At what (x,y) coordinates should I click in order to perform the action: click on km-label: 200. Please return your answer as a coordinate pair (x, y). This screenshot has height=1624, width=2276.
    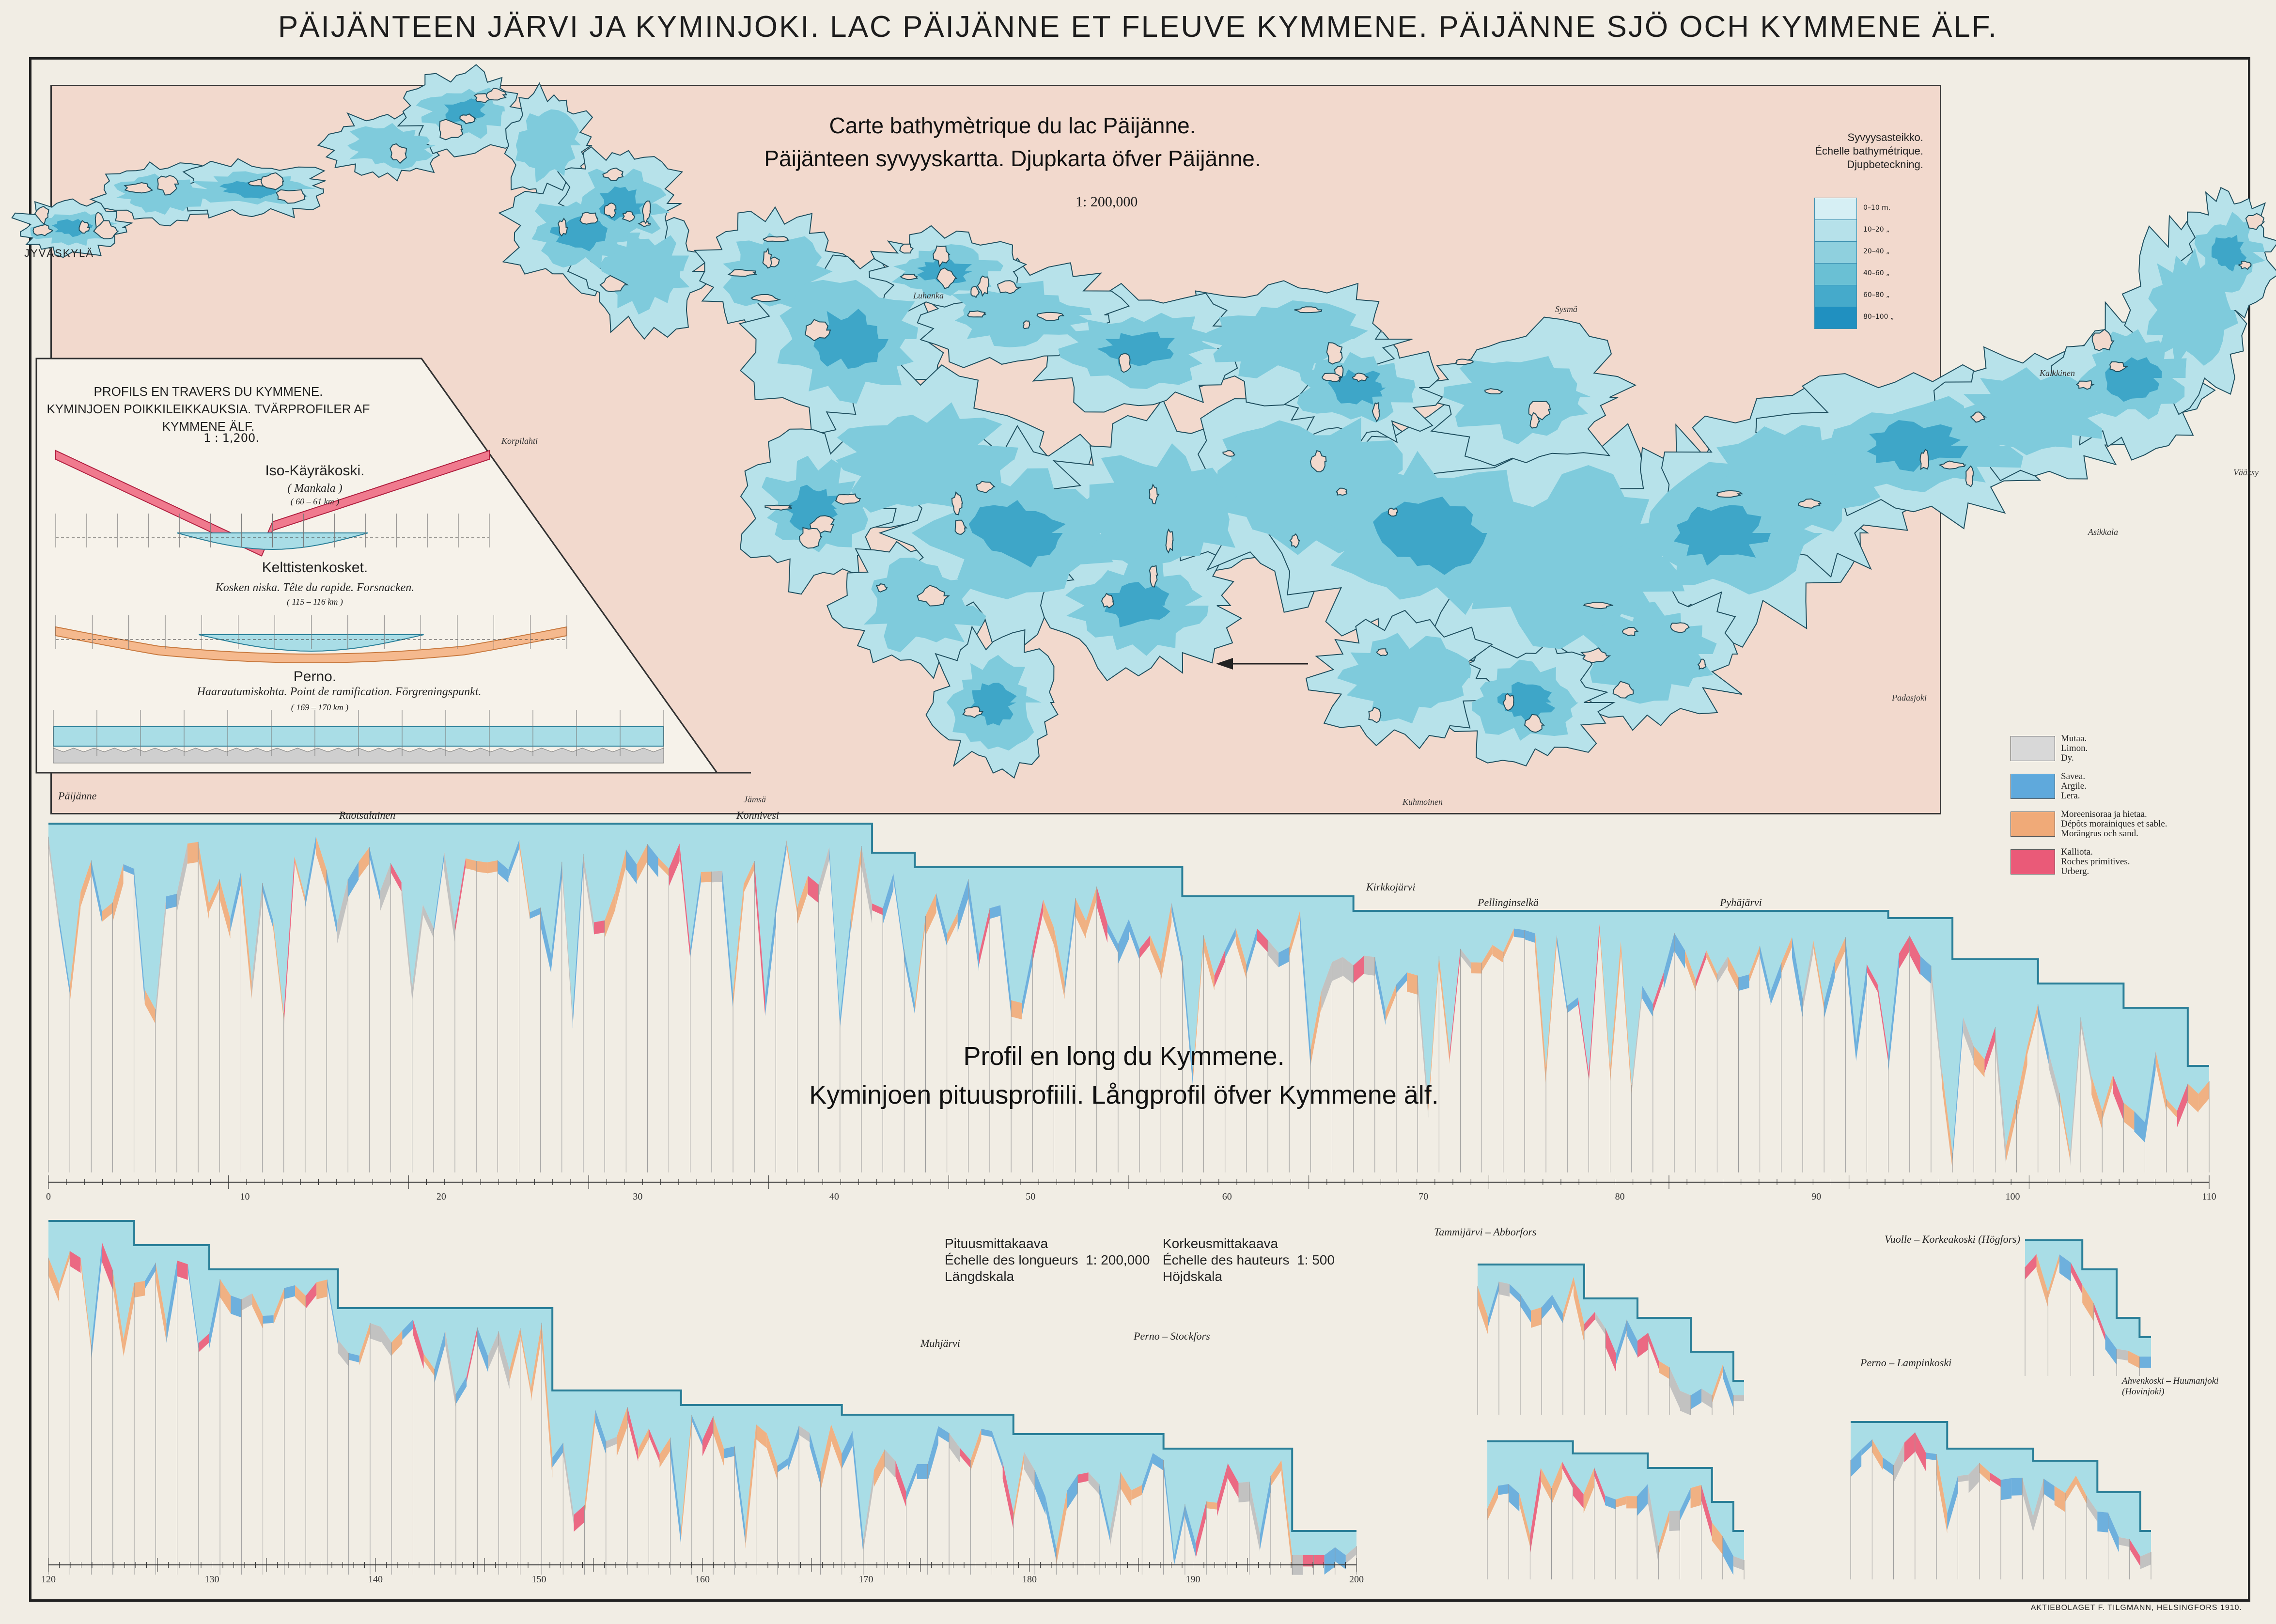
    Looking at the image, I should click on (1356, 1580).